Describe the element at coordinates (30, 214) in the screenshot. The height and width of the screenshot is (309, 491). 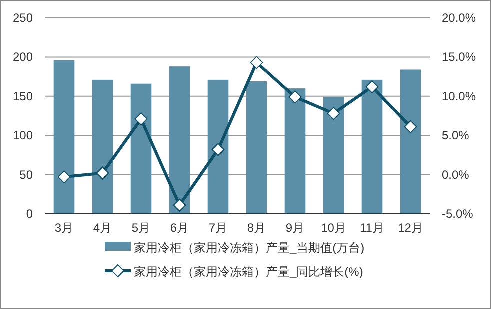
I see `y-tick-label: 0` at that location.